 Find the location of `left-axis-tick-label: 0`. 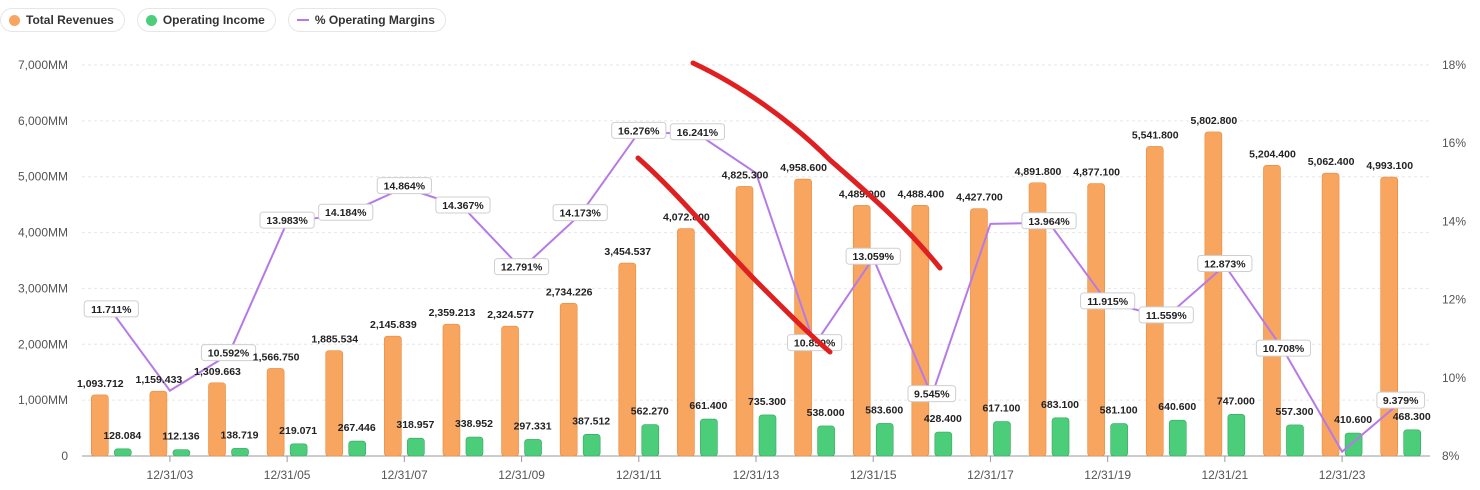

left-axis-tick-label: 0 is located at coordinates (64, 456).